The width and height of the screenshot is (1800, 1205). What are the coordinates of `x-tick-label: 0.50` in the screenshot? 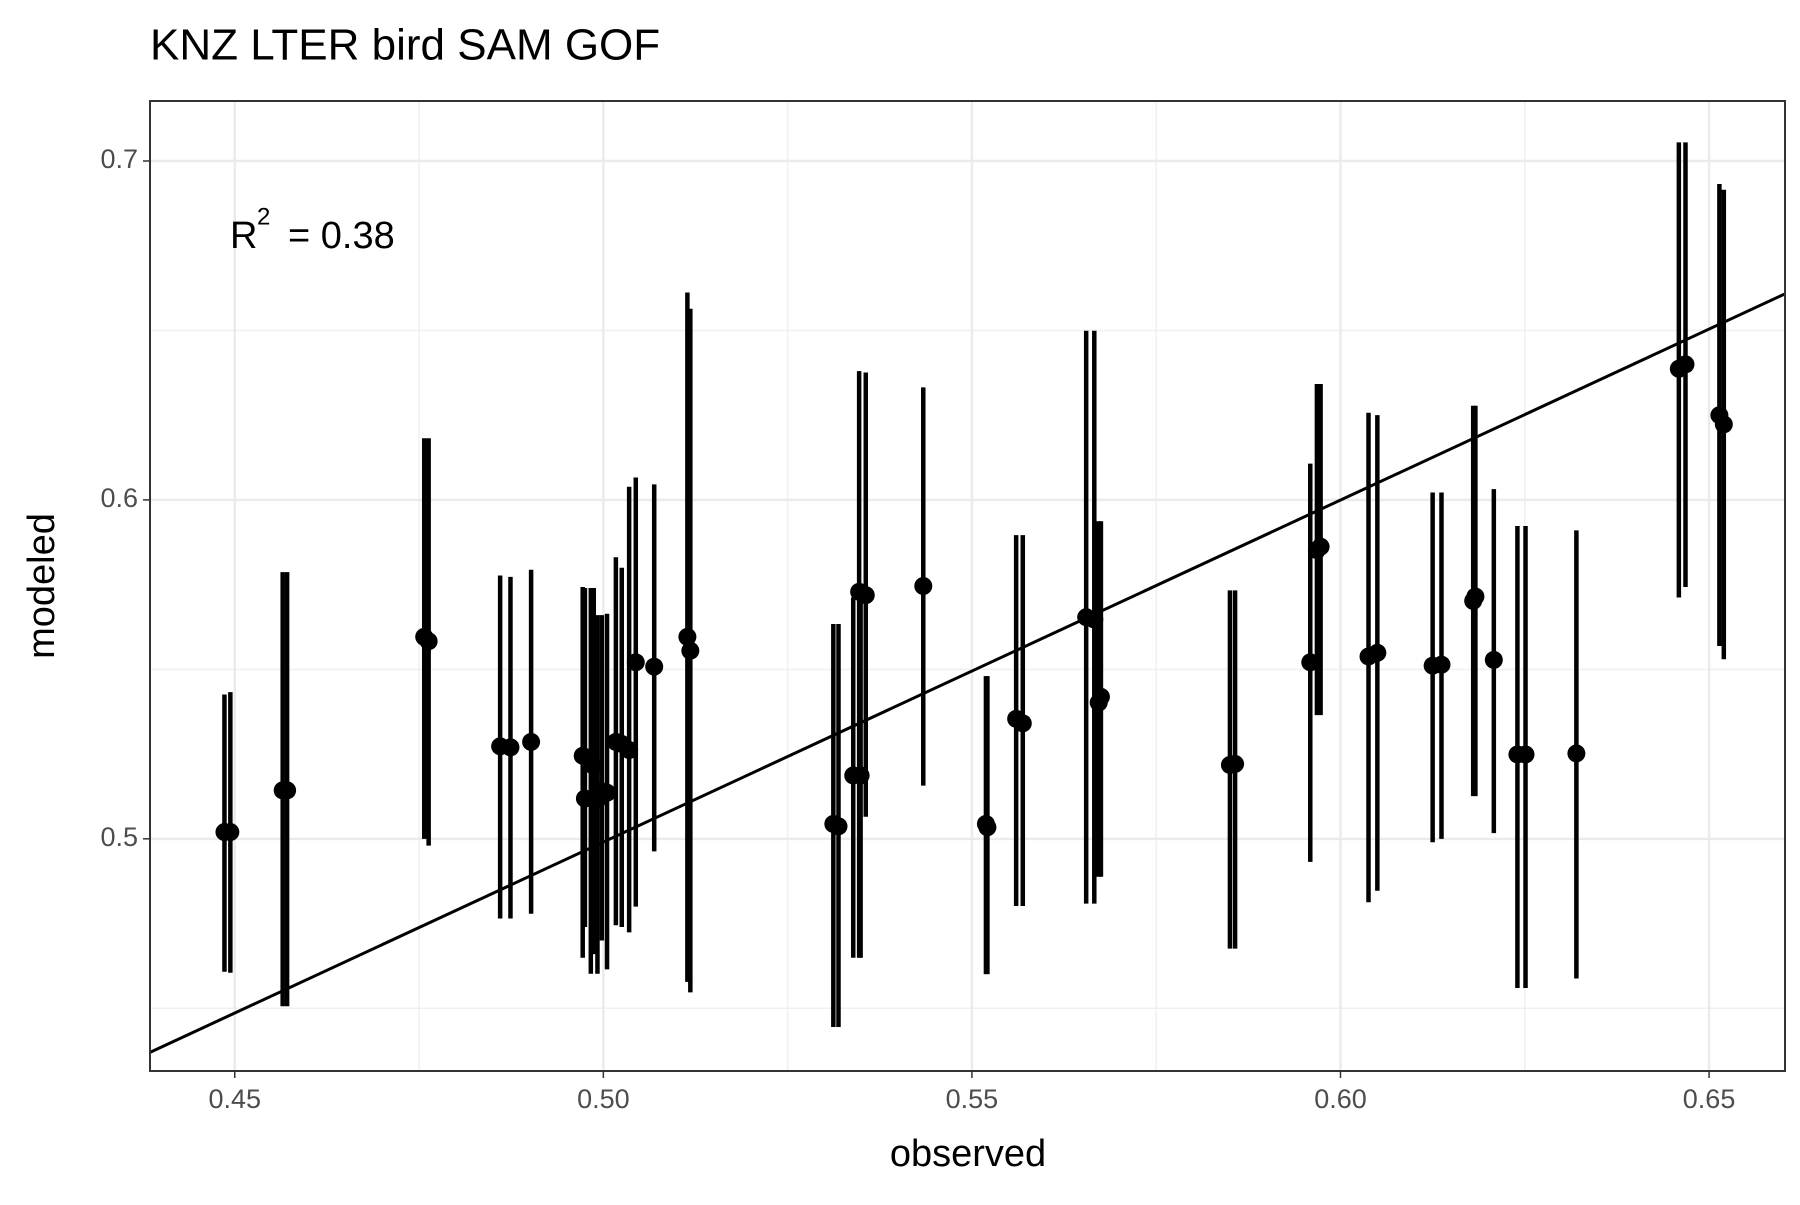 It's located at (603, 1099).